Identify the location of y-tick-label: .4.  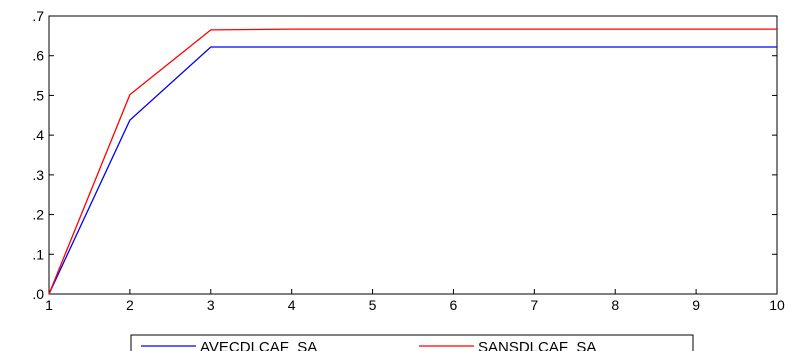
(38, 135).